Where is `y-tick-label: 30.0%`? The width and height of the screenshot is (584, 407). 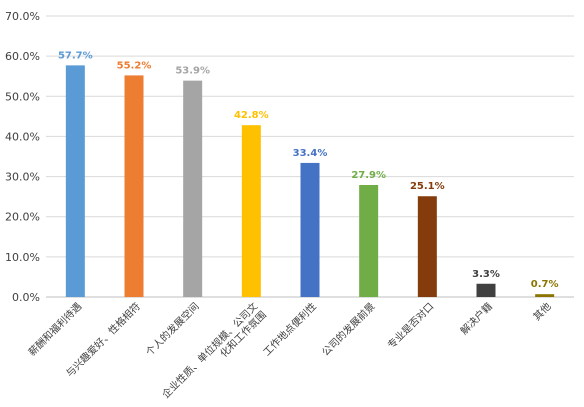 y-tick-label: 30.0% is located at coordinates (22, 177).